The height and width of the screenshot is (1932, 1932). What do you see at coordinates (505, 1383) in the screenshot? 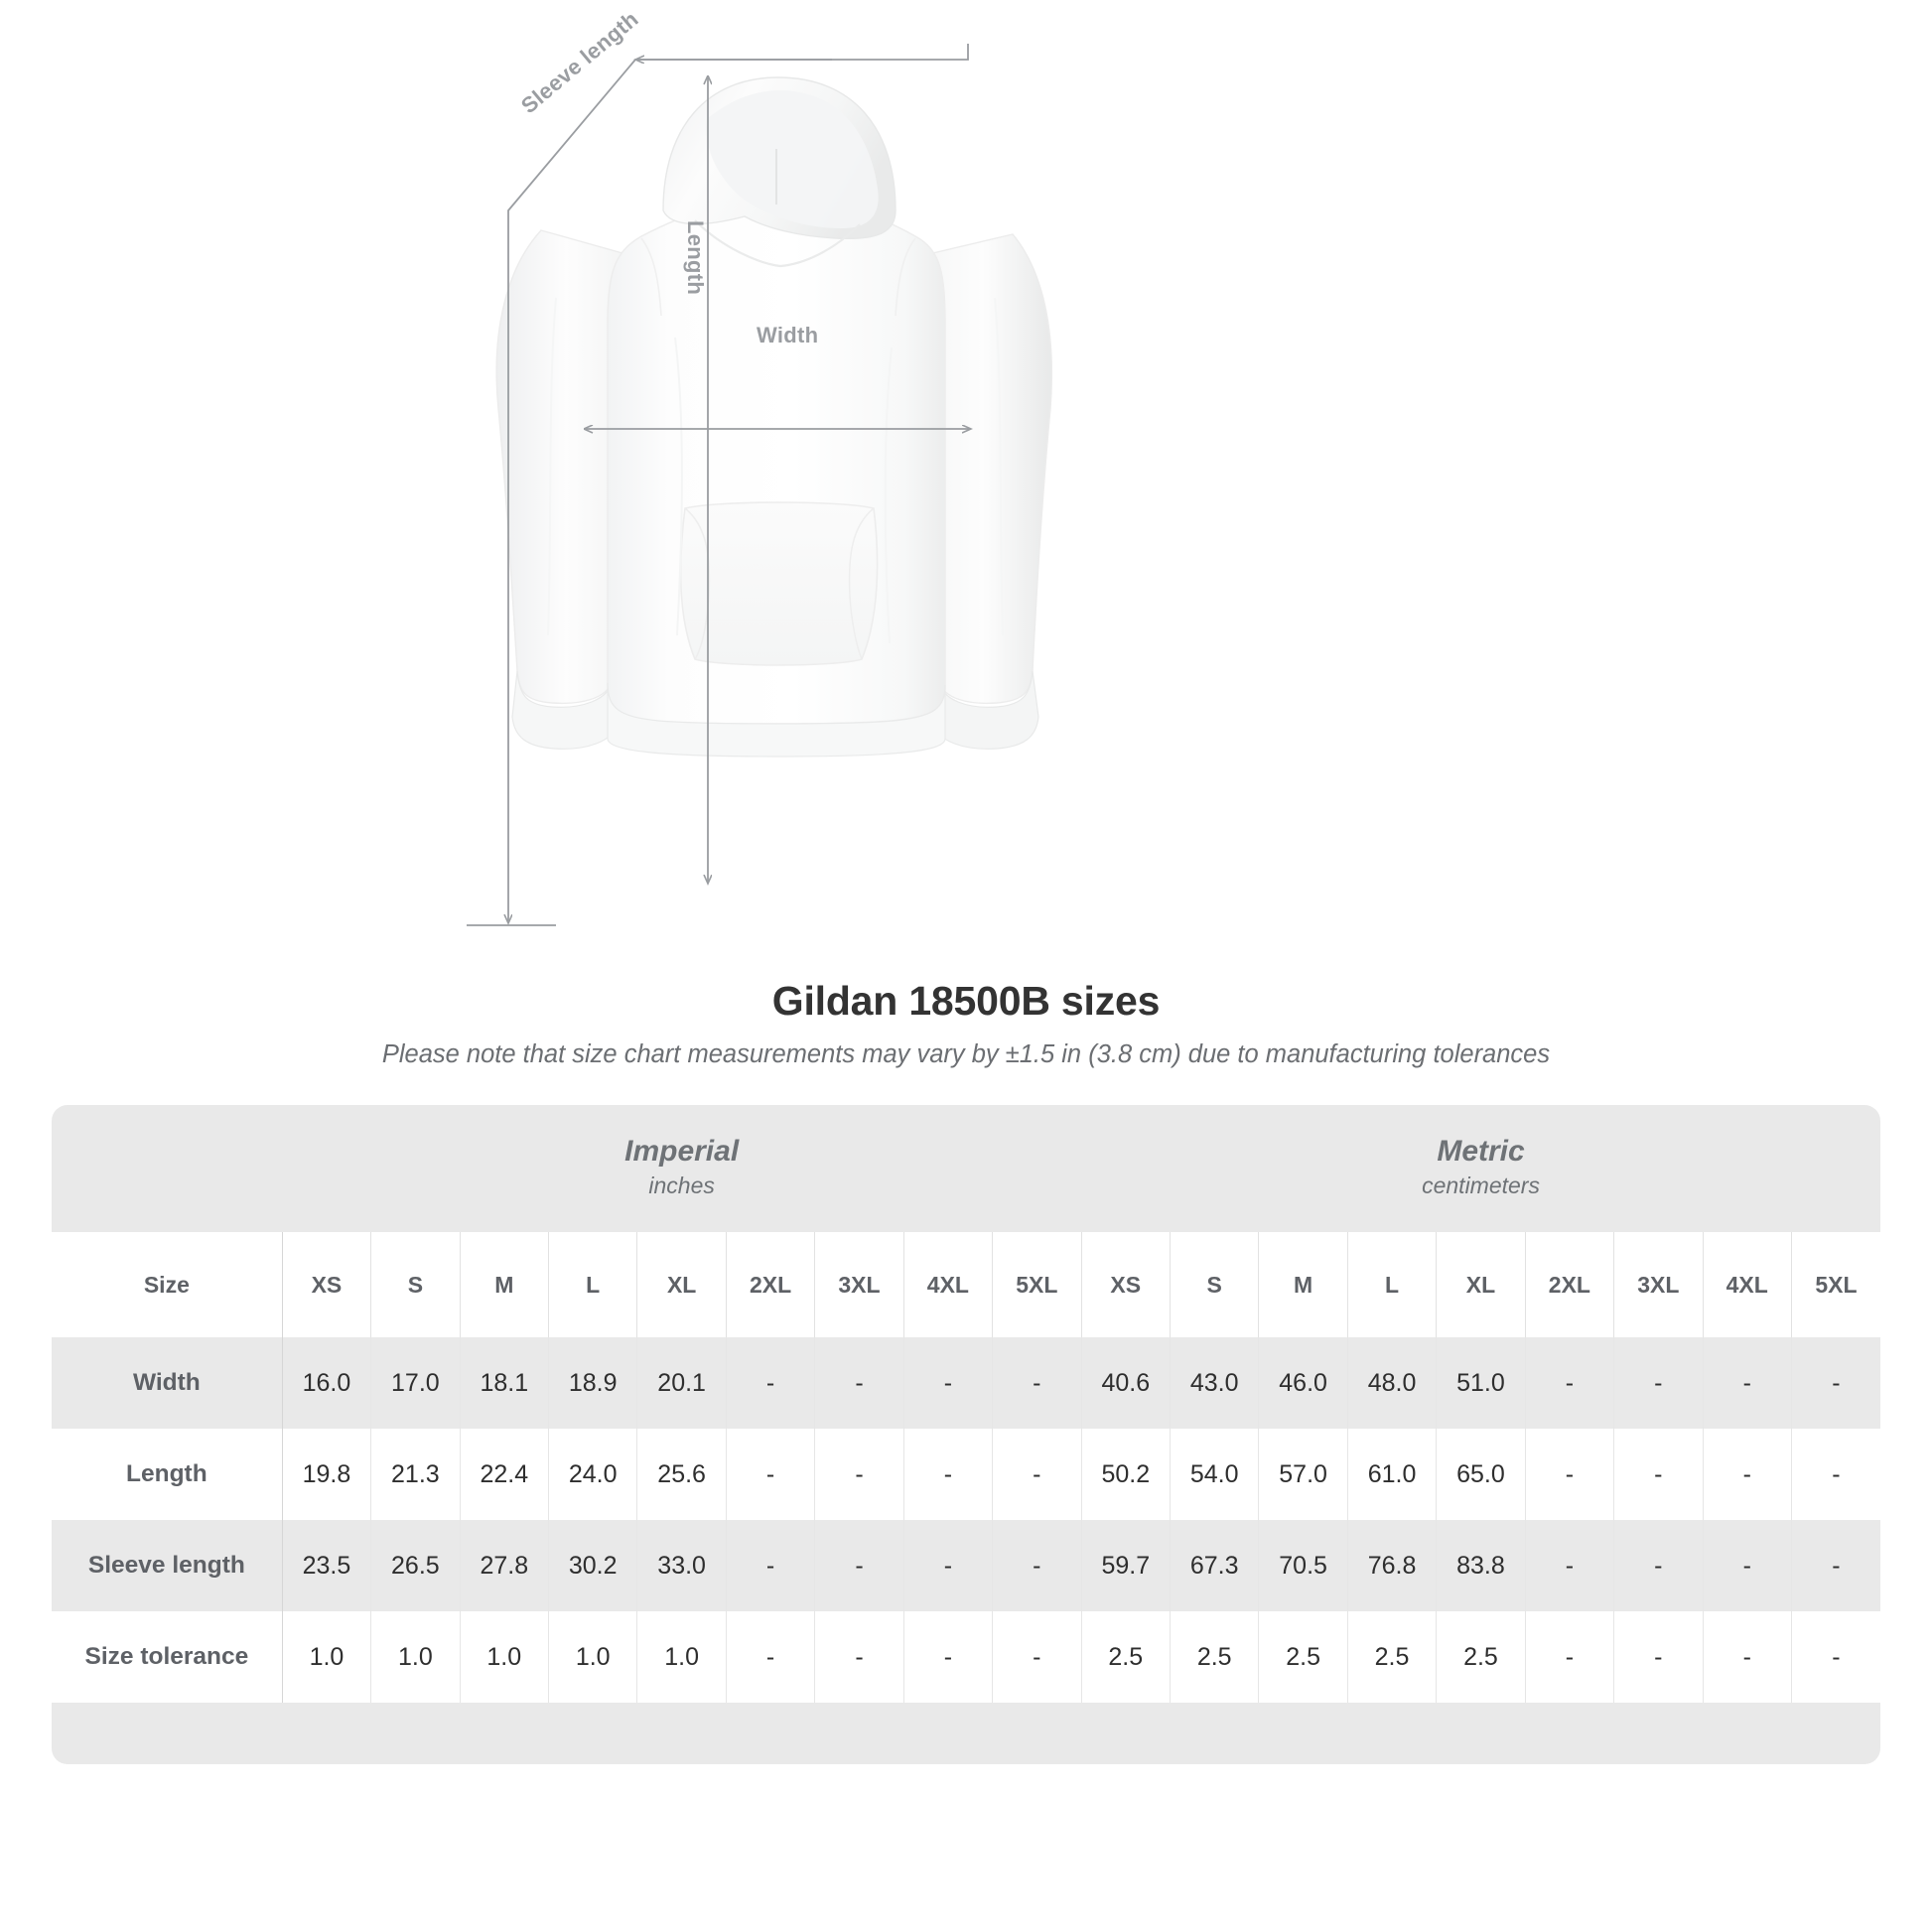
I see `cell-width-imperial-m: 18.1` at bounding box center [505, 1383].